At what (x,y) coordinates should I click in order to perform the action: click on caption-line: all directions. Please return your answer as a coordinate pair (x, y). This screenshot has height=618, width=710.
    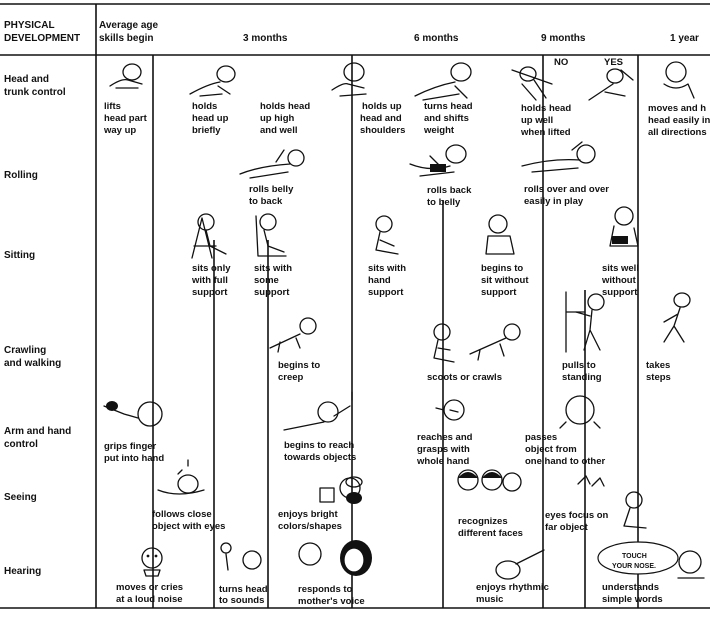
    Looking at the image, I should click on (677, 132).